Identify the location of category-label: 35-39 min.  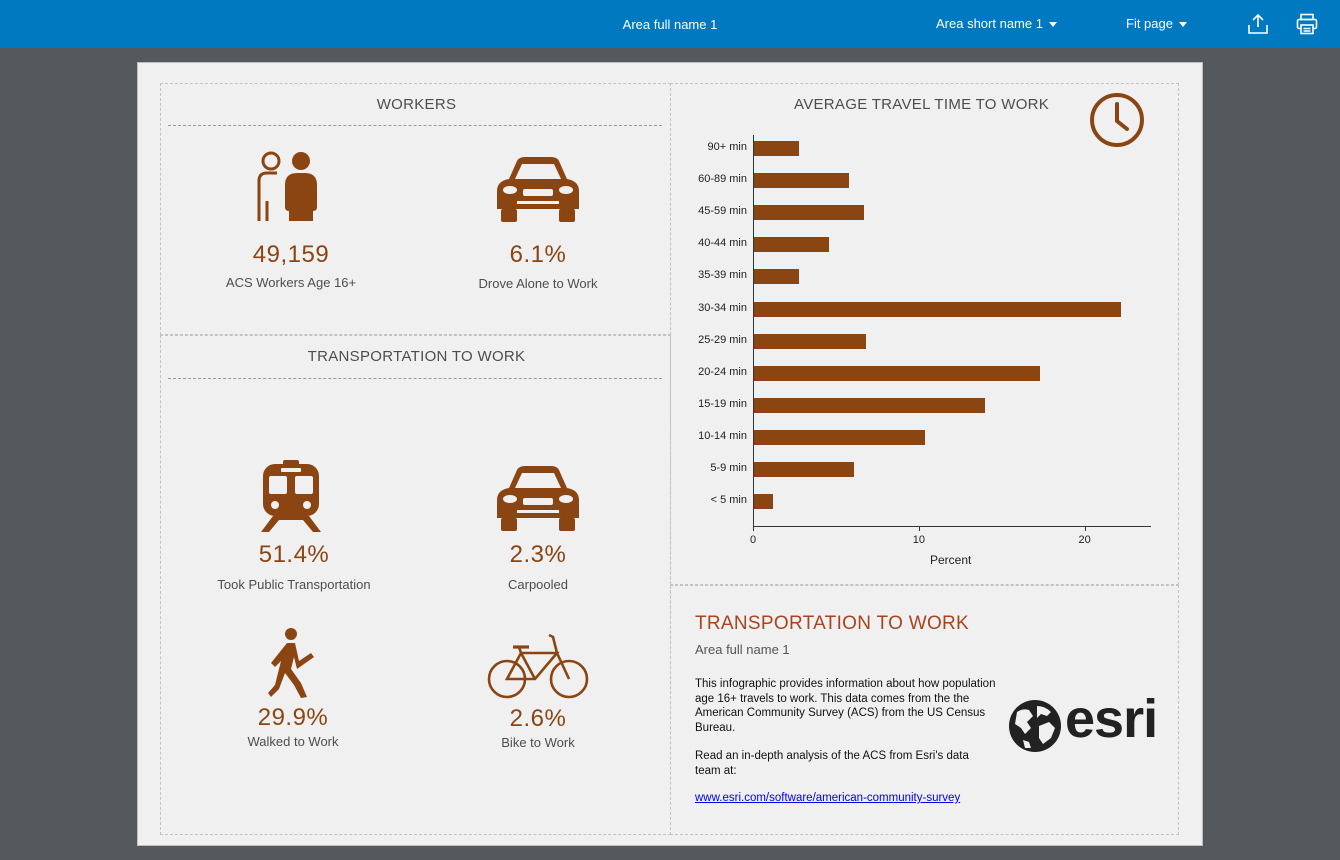
(722, 275).